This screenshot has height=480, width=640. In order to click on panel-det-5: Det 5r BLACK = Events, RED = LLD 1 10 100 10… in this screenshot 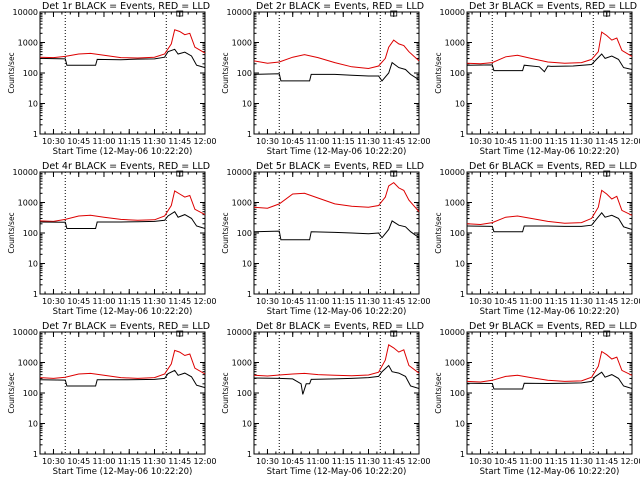, I will do `click(326, 239)`.